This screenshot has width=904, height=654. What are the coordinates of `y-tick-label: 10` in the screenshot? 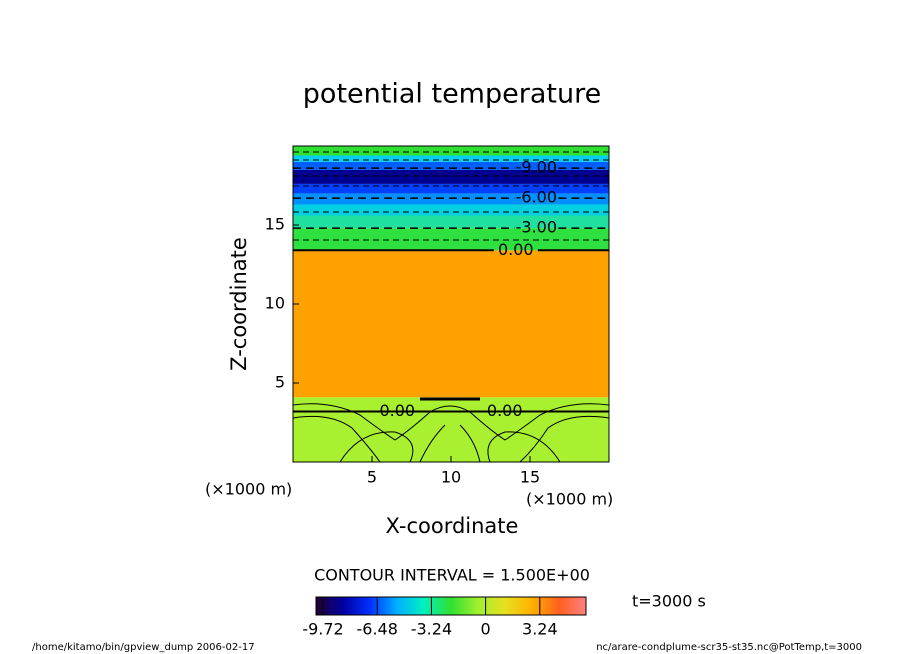 It's located at (275, 303).